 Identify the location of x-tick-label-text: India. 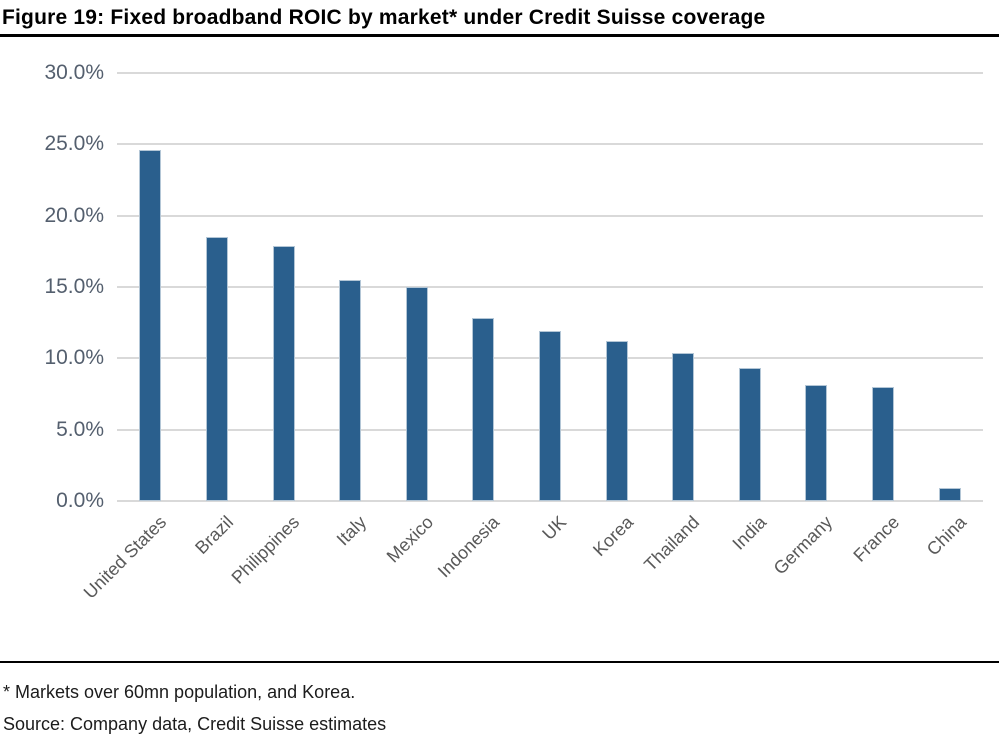
(749, 533).